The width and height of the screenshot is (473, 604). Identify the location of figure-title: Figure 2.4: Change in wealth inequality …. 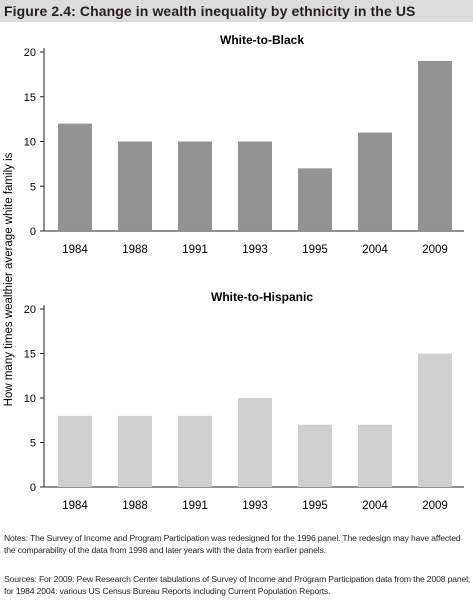
(210, 11).